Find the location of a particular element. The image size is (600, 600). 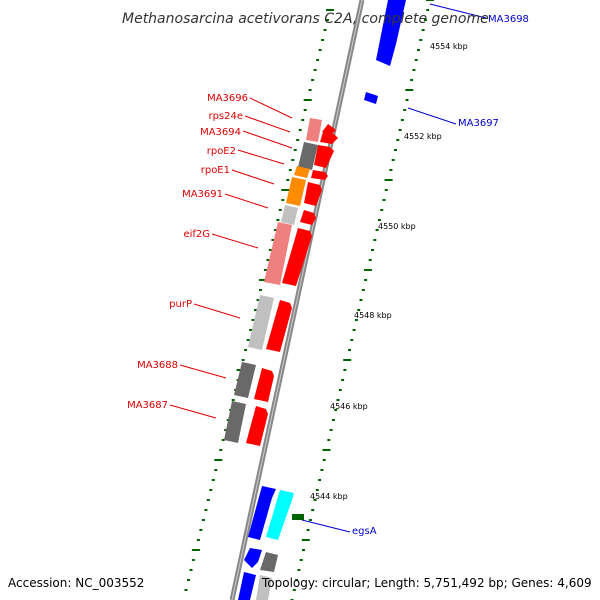

gene-label-MA3691: MA3691 is located at coordinates (202, 194).